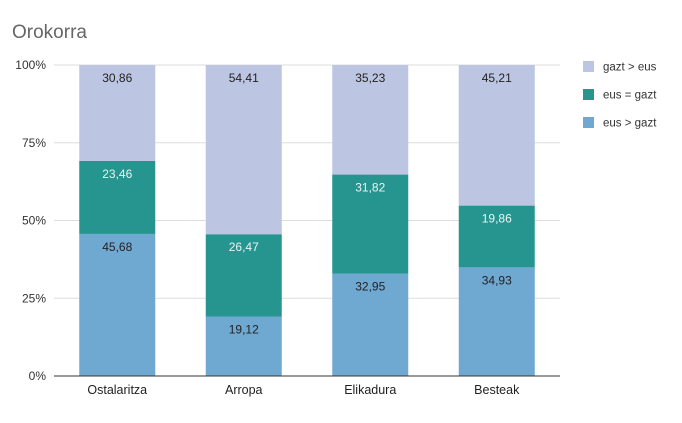  What do you see at coordinates (370, 287) in the screenshot?
I see `data-label: 32,95` at bounding box center [370, 287].